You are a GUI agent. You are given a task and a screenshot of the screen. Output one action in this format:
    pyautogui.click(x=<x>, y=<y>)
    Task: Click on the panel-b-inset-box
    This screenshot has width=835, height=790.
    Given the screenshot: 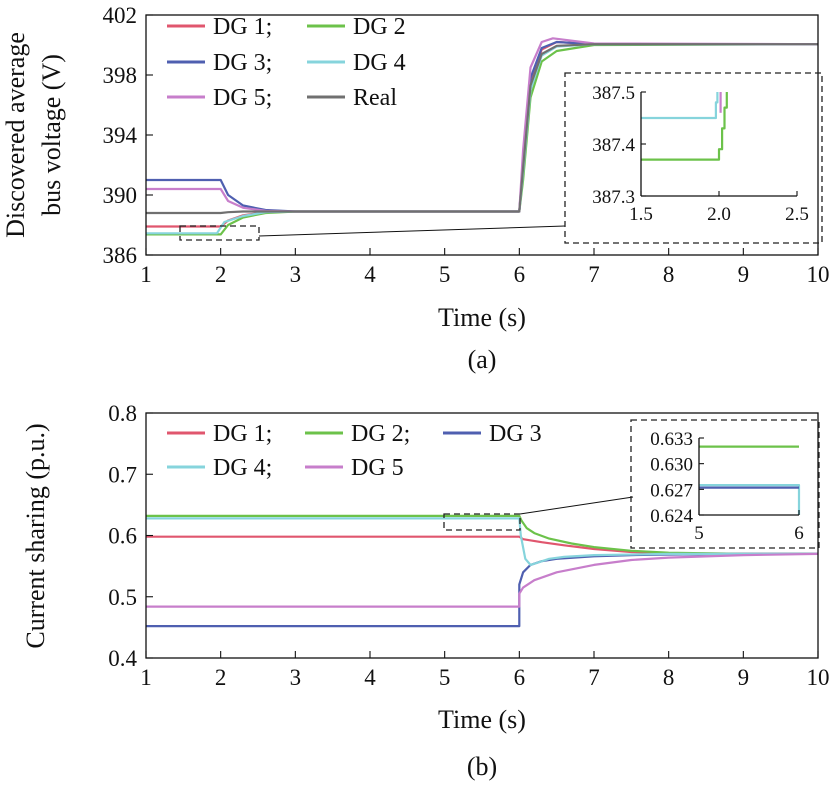 What is the action you would take?
    pyautogui.click(x=725, y=484)
    